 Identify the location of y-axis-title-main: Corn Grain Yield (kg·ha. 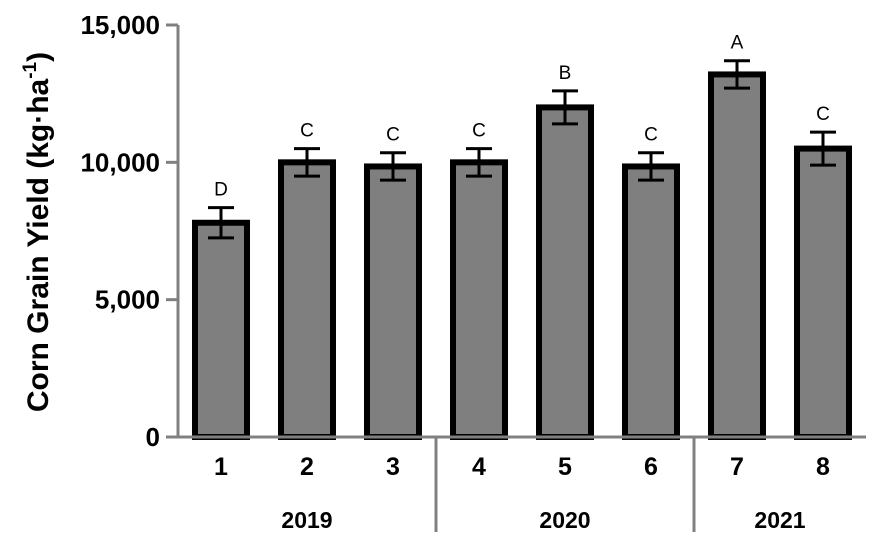
(38, 245).